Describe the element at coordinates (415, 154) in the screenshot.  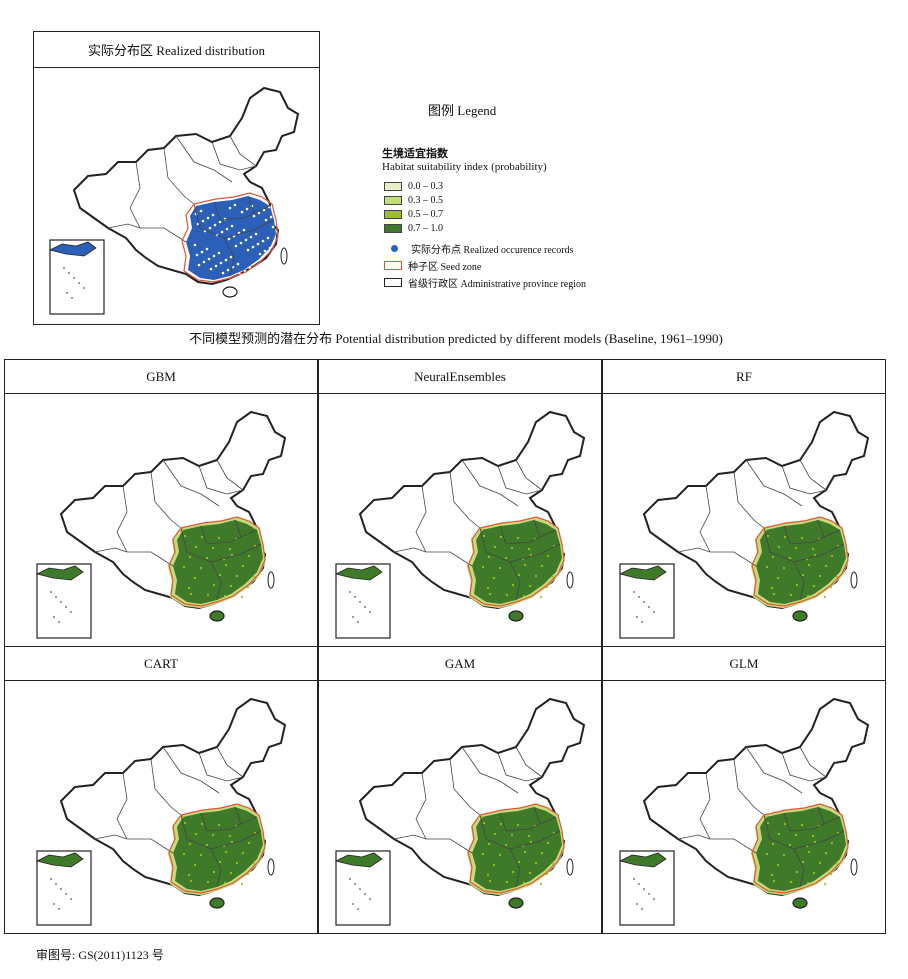
I see `legend-heading-cn: 生境适宜指数` at that location.